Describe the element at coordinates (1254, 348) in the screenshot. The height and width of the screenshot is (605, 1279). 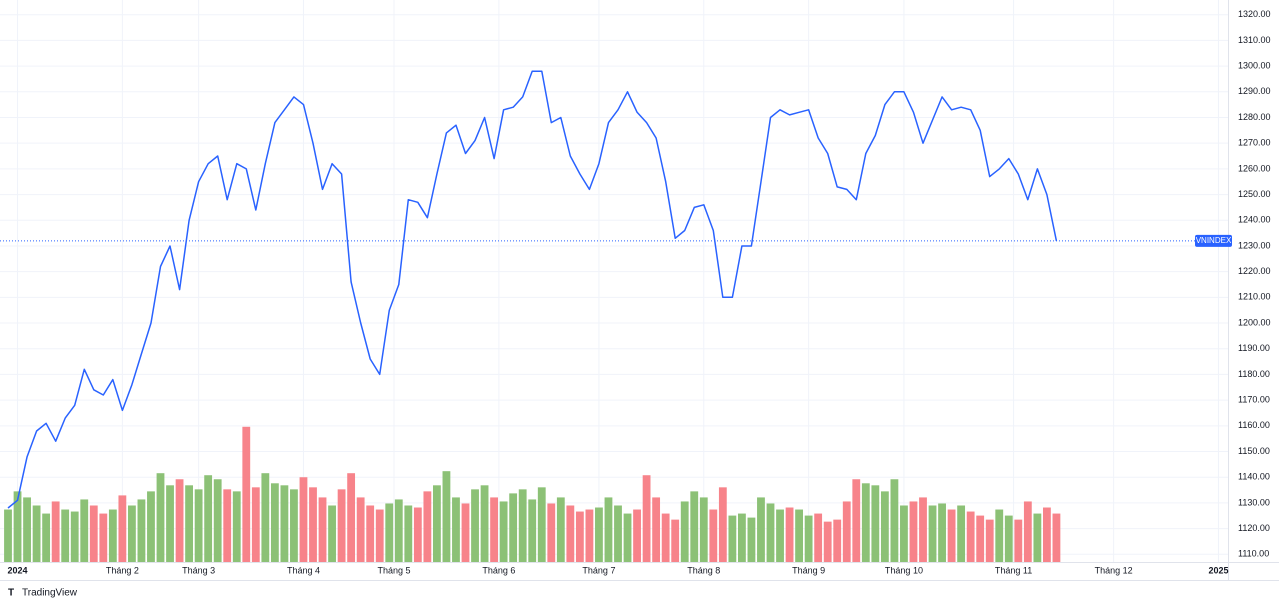
I see `y-tick-label: 1190.00` at that location.